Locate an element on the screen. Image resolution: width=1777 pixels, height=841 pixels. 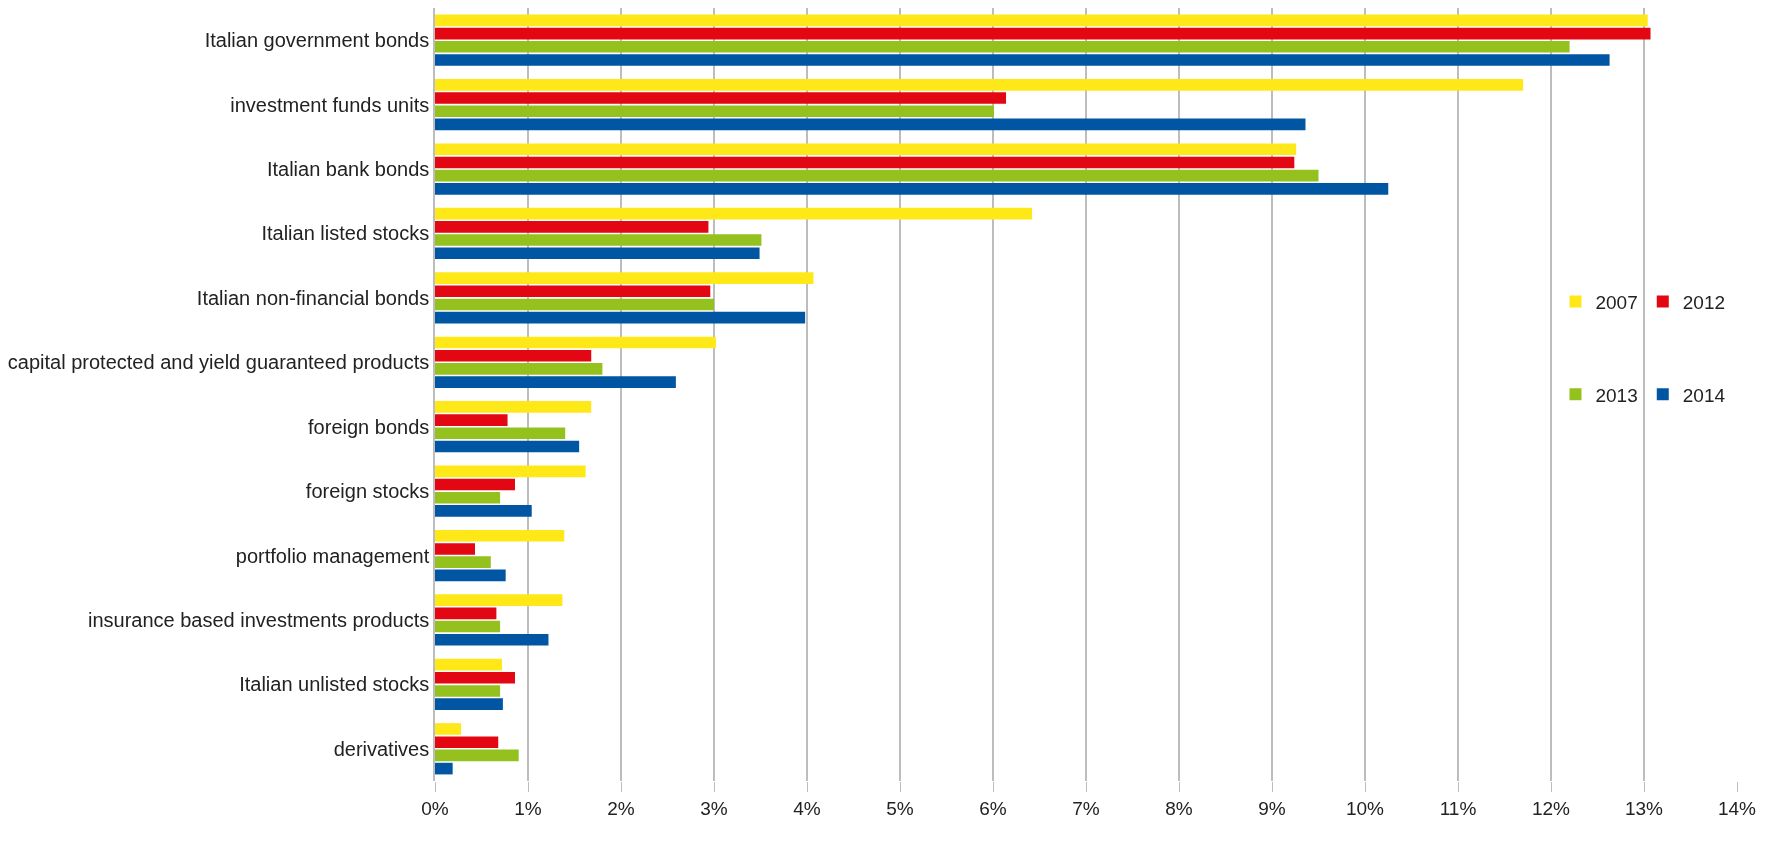
y-tick-label: derivatives is located at coordinates (381, 748).